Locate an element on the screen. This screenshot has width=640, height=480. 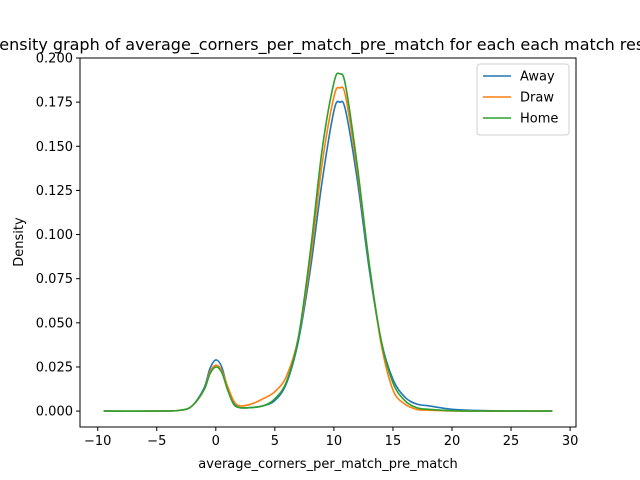
legend-label-away: Away is located at coordinates (537, 77).